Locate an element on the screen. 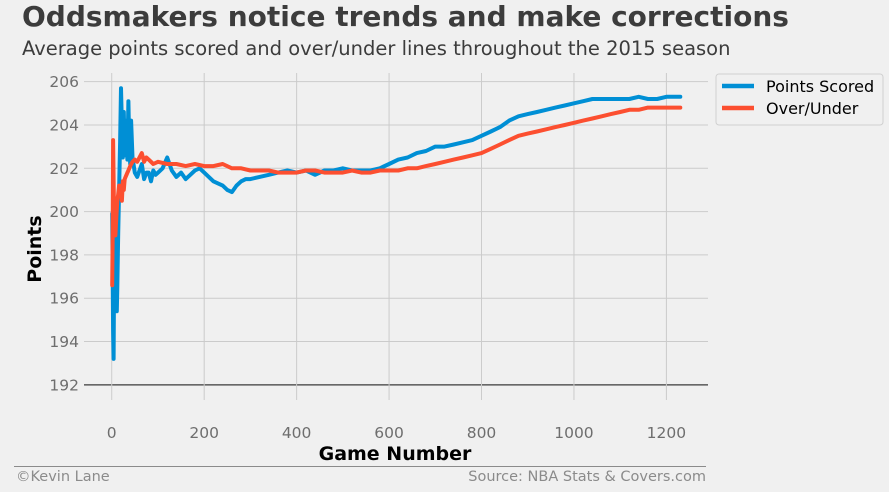 This screenshot has width=889, height=492. y-tick-label: 196 is located at coordinates (64, 299).